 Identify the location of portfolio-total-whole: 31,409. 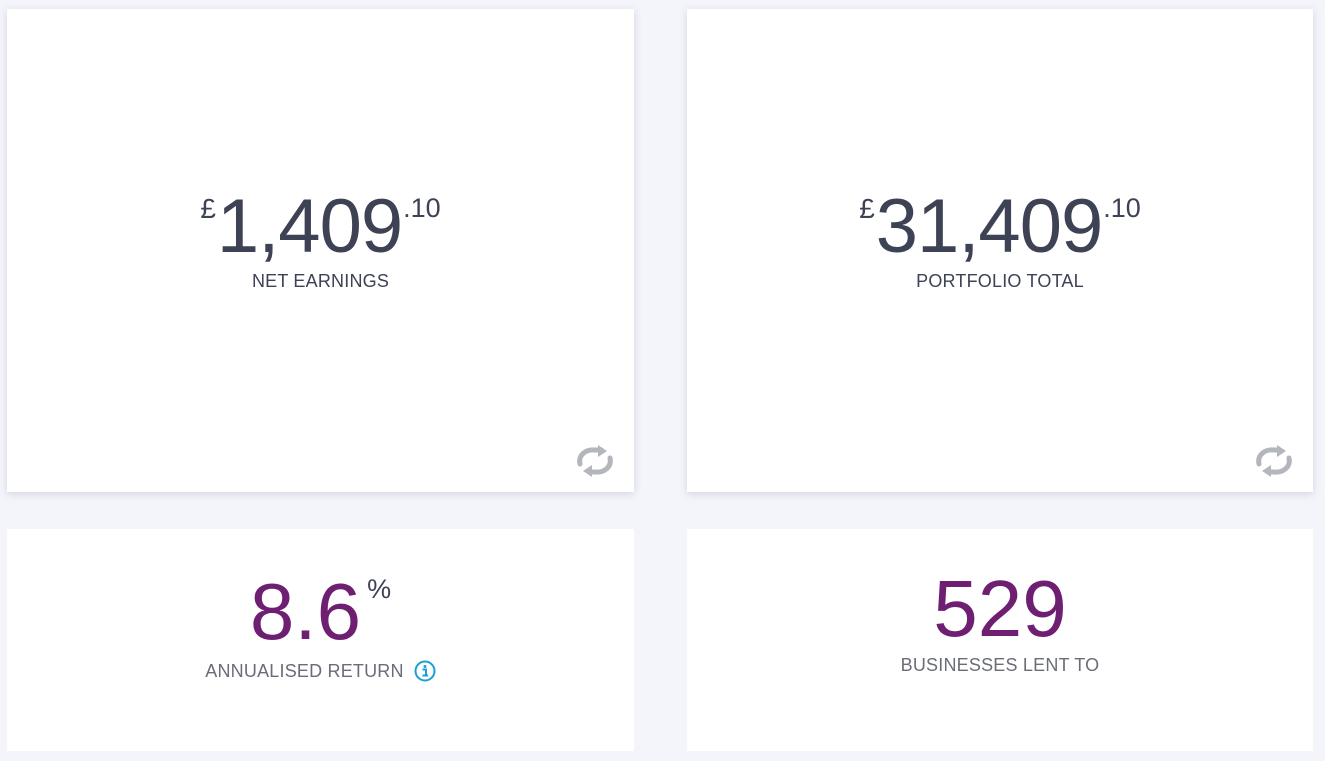
(989, 226).